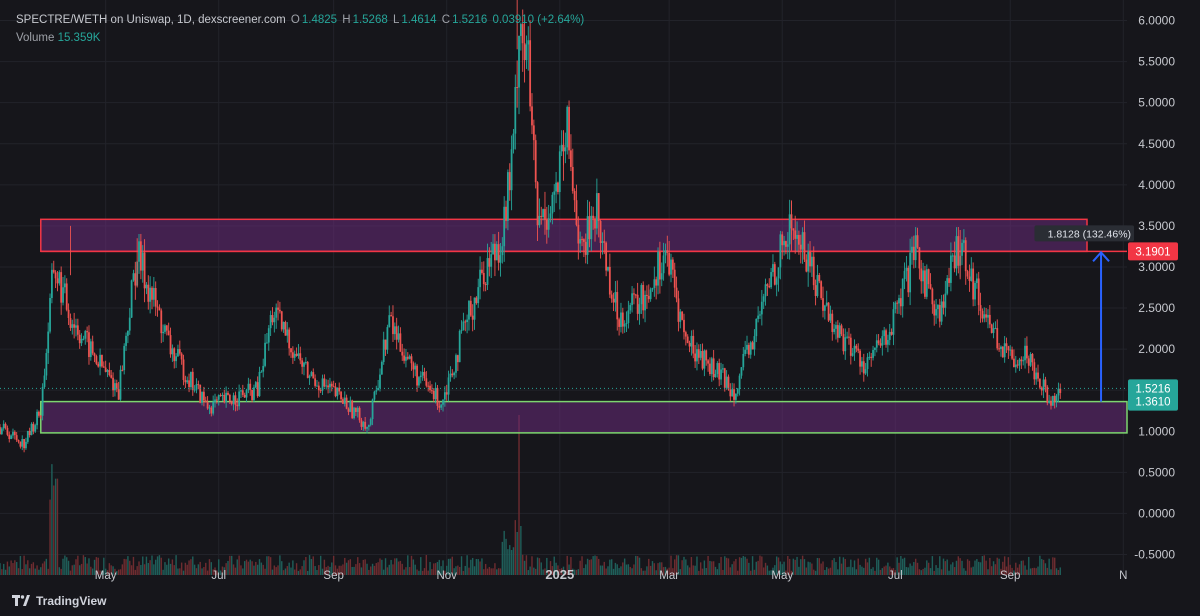 The image size is (1200, 616). I want to click on open-value: 1.4825, so click(319, 20).